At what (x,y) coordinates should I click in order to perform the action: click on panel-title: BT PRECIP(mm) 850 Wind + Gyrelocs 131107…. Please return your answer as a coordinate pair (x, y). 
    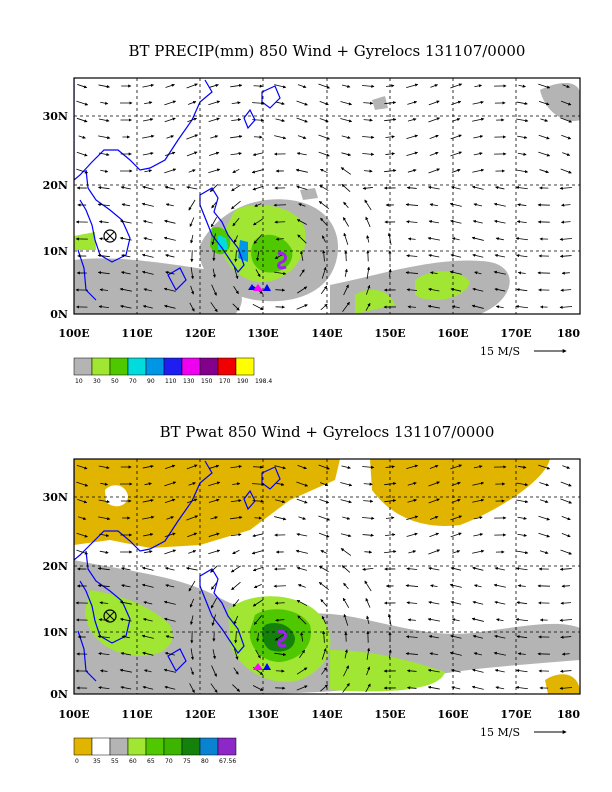
    Looking at the image, I should click on (327, 51).